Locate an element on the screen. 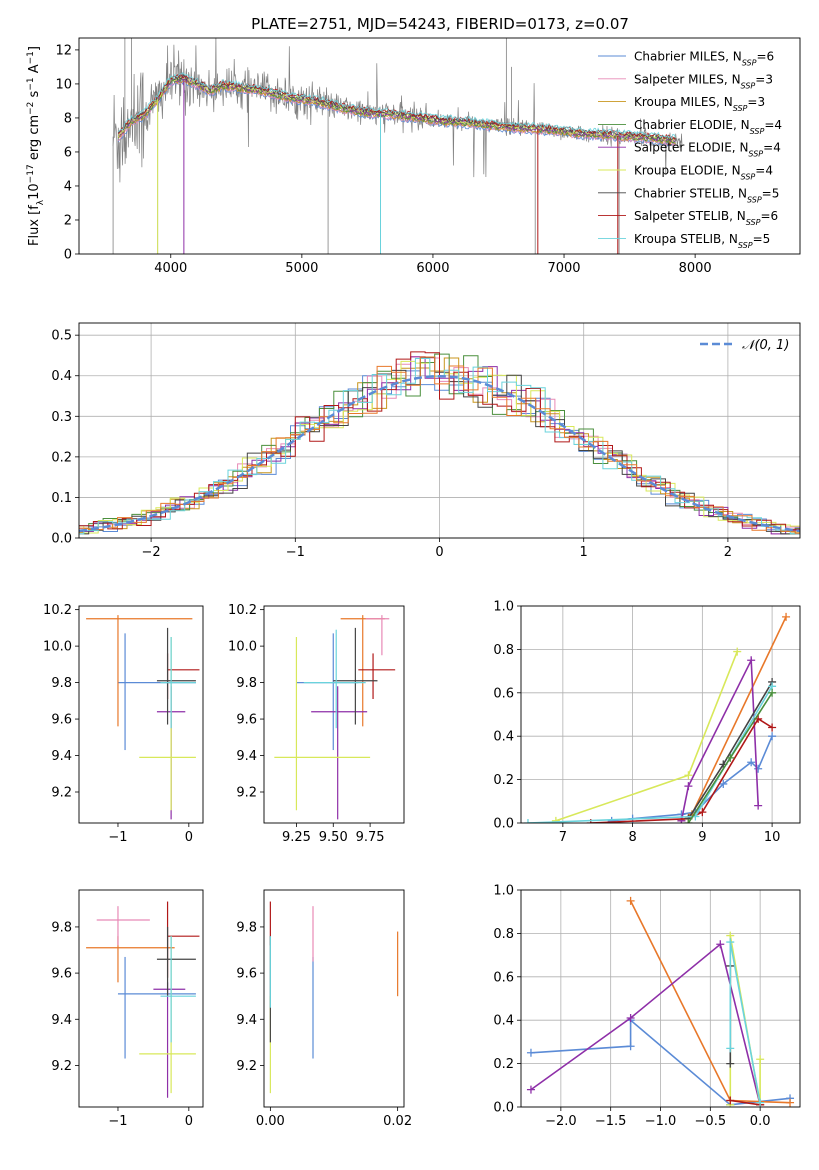 The height and width of the screenshot is (1170, 819). legend-nssp-value: 5 is located at coordinates (776, 193).